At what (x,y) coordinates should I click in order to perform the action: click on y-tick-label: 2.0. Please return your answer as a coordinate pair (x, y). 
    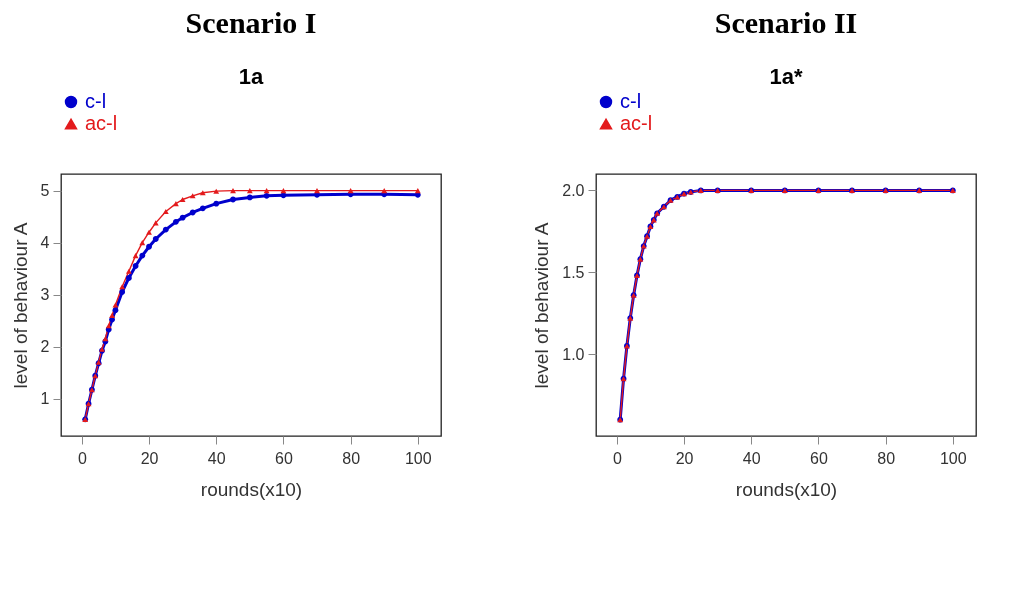
    Looking at the image, I should click on (573, 190).